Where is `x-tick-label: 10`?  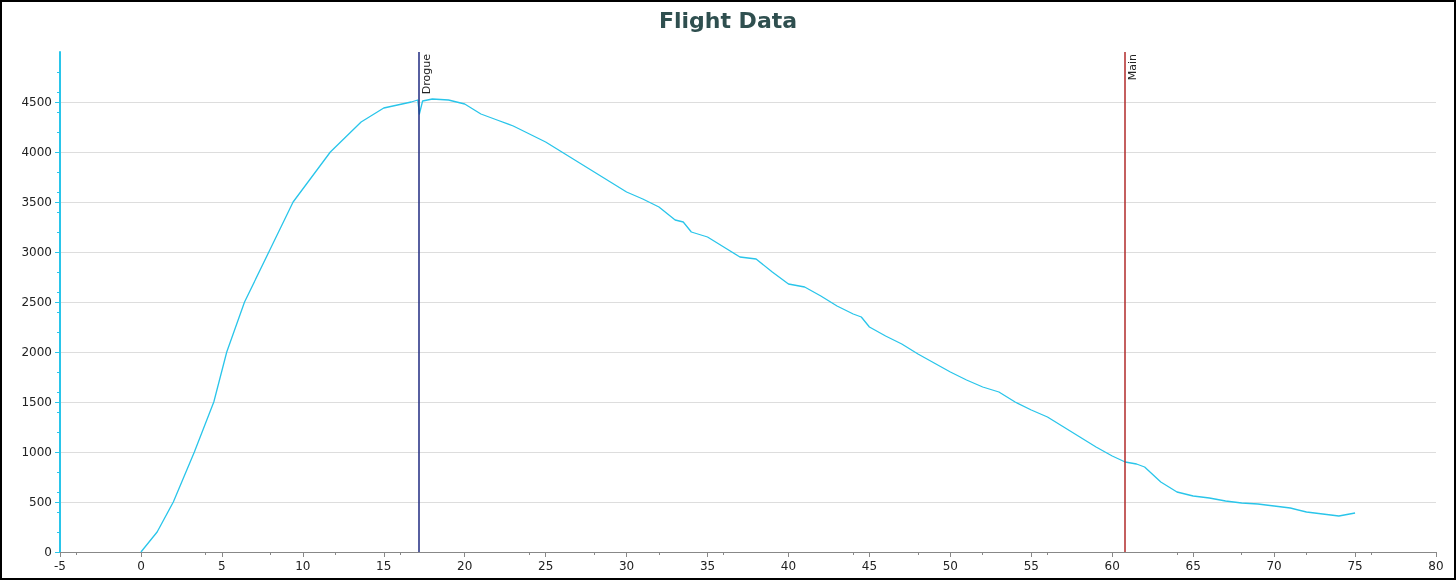
x-tick-label: 10 is located at coordinates (303, 566).